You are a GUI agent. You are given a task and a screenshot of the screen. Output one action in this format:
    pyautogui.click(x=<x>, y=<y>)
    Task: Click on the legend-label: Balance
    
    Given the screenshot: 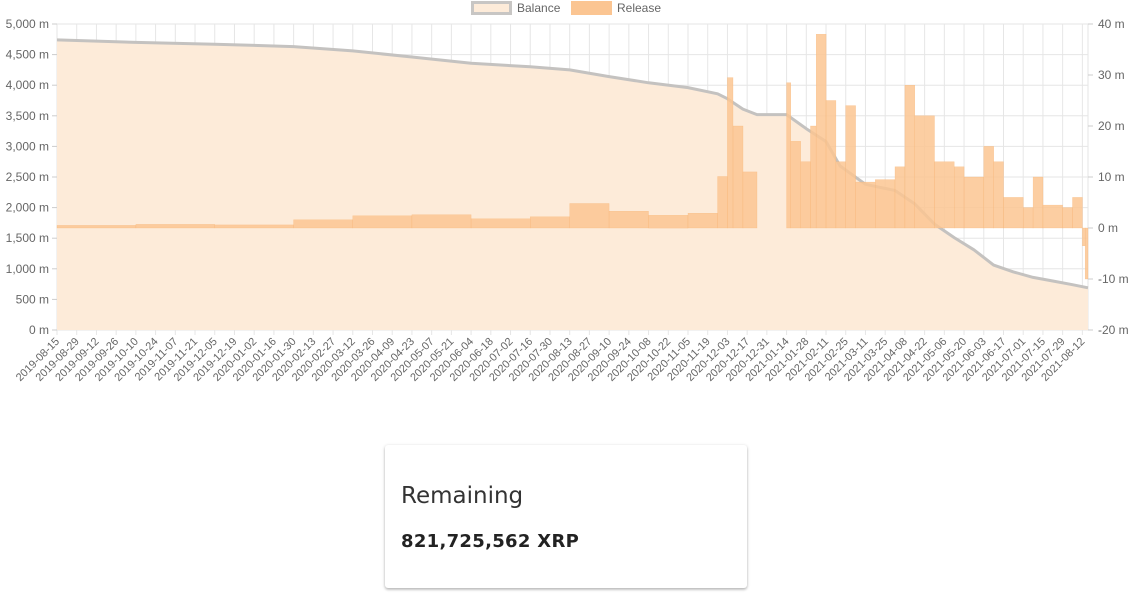 What is the action you would take?
    pyautogui.click(x=539, y=8)
    